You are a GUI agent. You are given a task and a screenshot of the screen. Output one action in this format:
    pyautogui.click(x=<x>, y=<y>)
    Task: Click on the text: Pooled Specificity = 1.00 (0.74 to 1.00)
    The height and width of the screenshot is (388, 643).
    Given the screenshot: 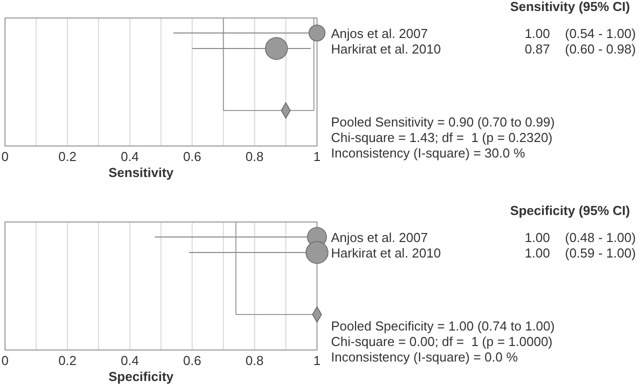 What is the action you would take?
    pyautogui.click(x=443, y=326)
    